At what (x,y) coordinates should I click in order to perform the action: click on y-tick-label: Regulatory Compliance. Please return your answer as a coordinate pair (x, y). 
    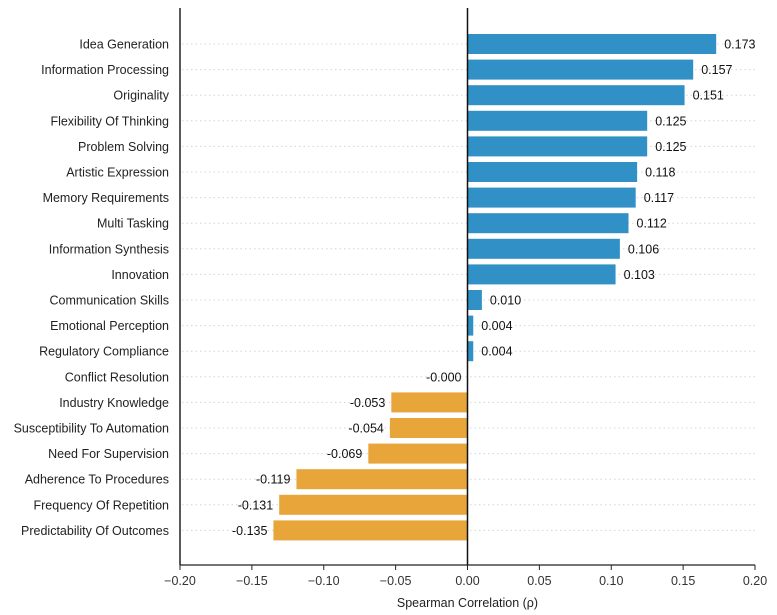
    Looking at the image, I should click on (104, 352).